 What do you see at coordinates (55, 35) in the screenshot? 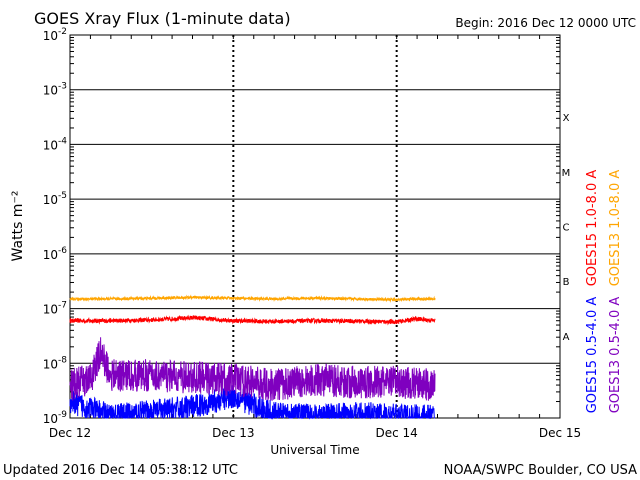
I see `y-tick-label: 10⁻²` at bounding box center [55, 35].